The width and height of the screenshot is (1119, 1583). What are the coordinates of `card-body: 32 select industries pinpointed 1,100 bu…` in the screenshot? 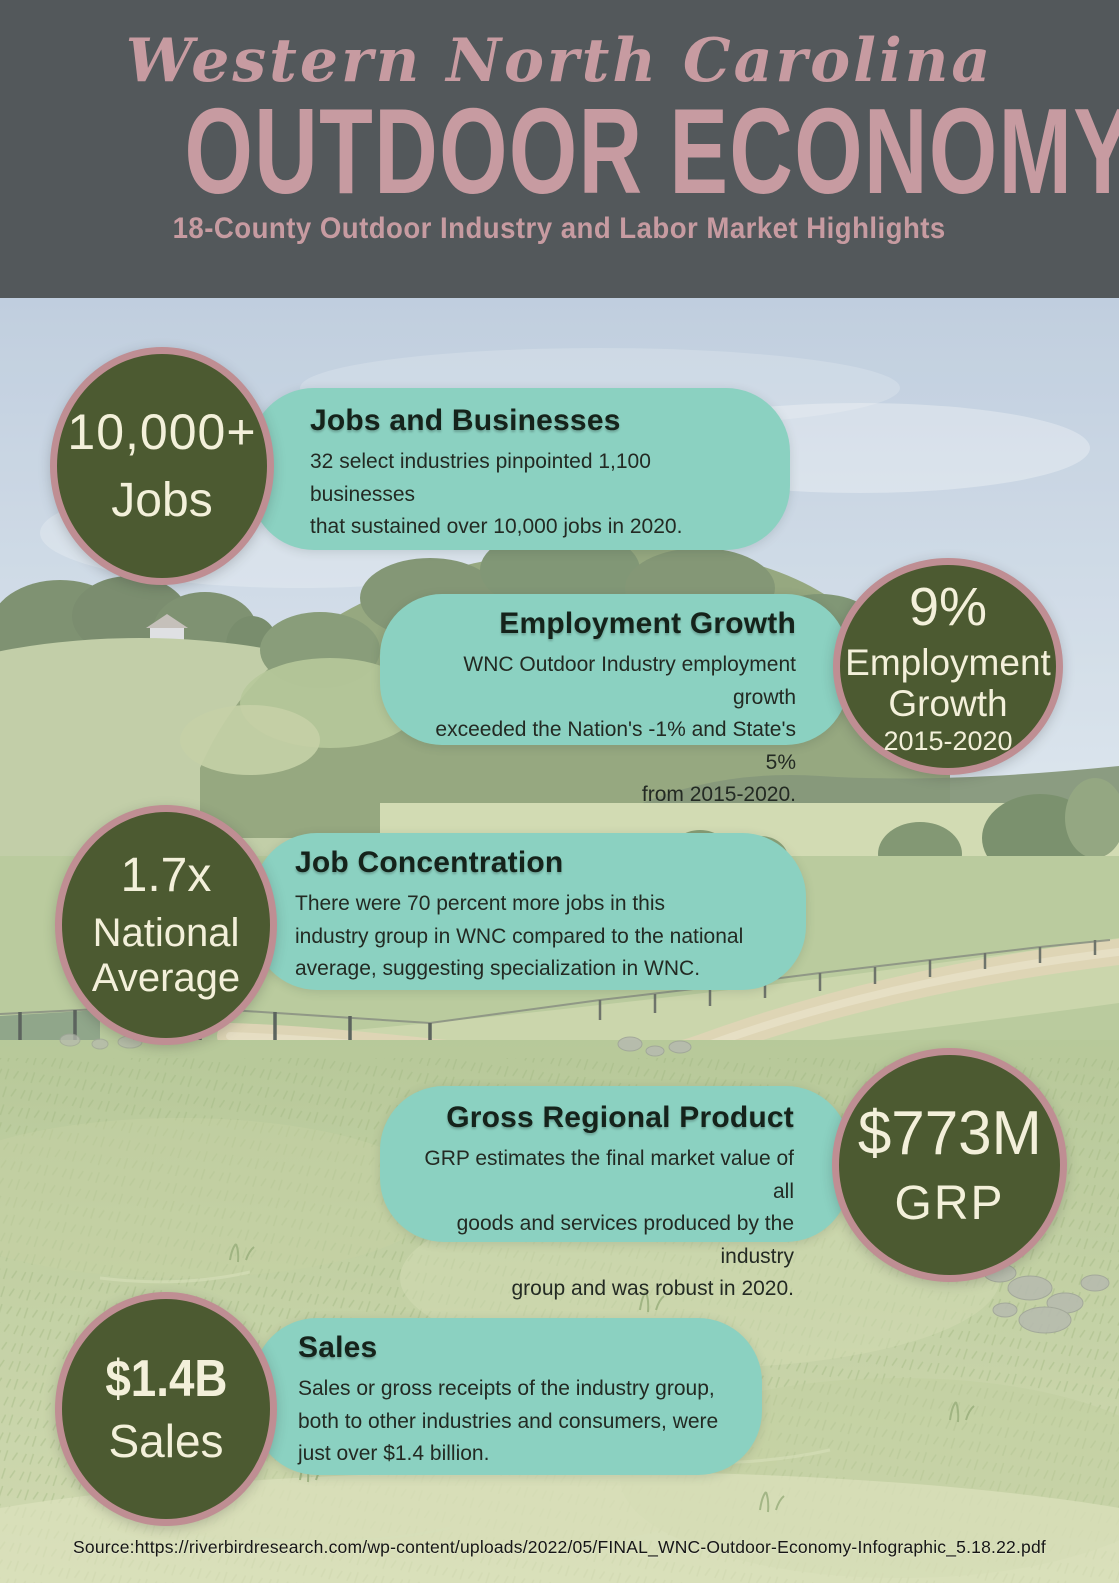 It's located at (496, 494).